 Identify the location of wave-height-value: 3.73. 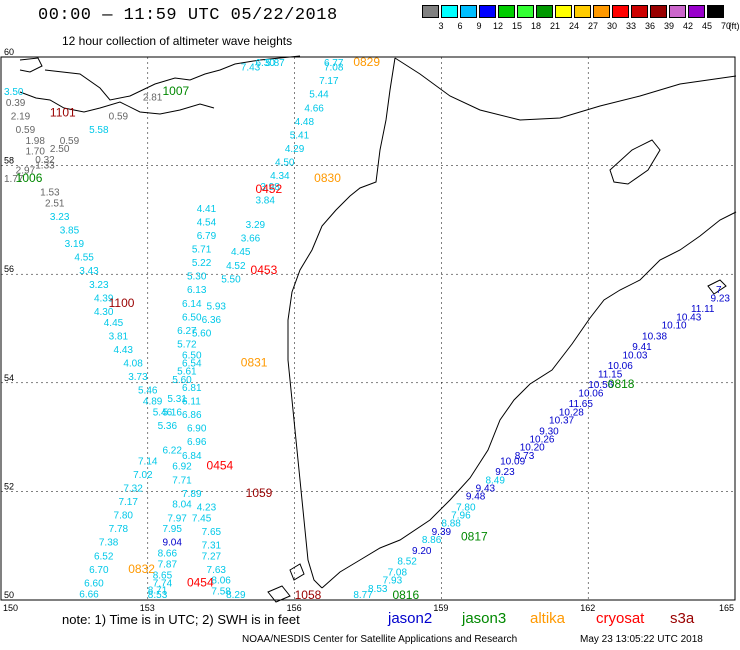
(138, 377).